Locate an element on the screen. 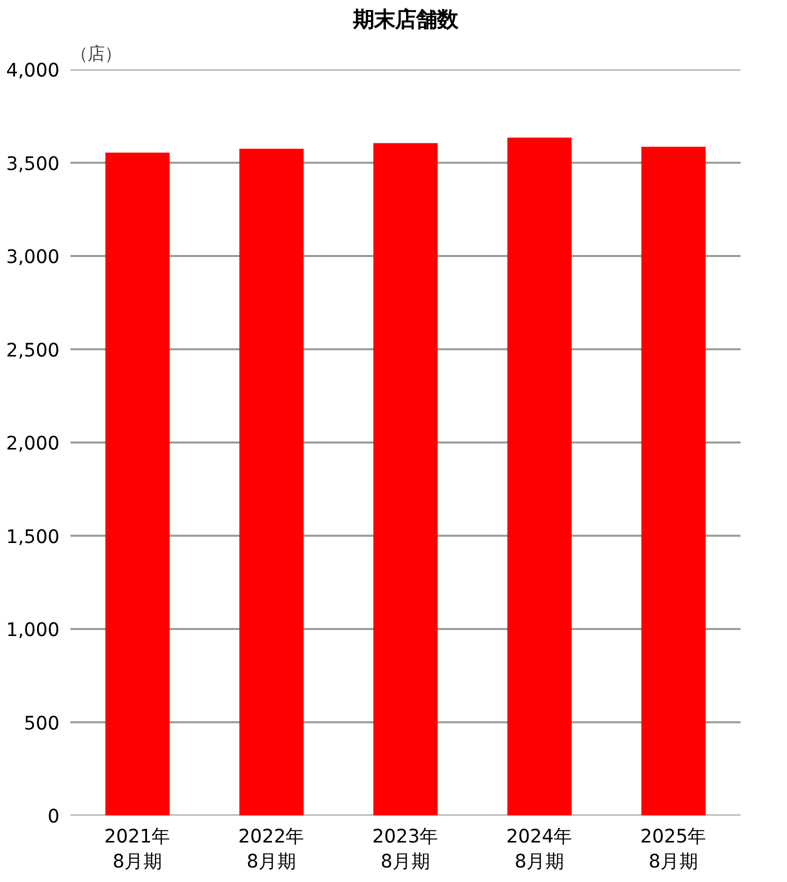  y-tick-label: 1,500 is located at coordinates (33, 537).